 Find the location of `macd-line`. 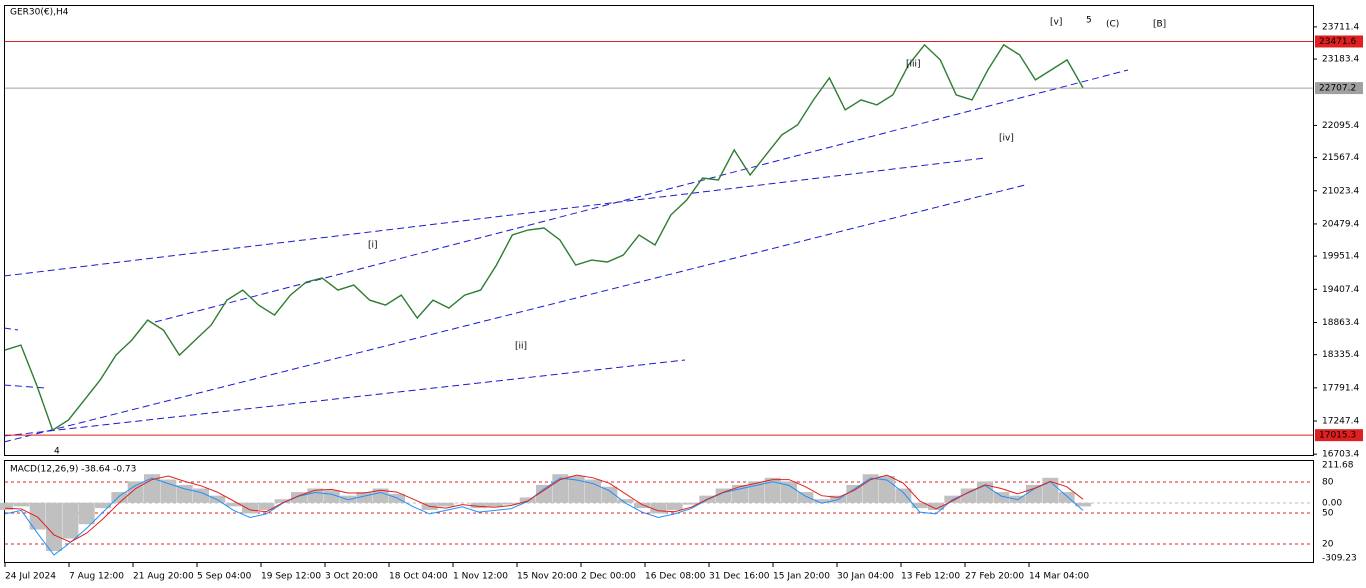

macd-line is located at coordinates (544, 516).